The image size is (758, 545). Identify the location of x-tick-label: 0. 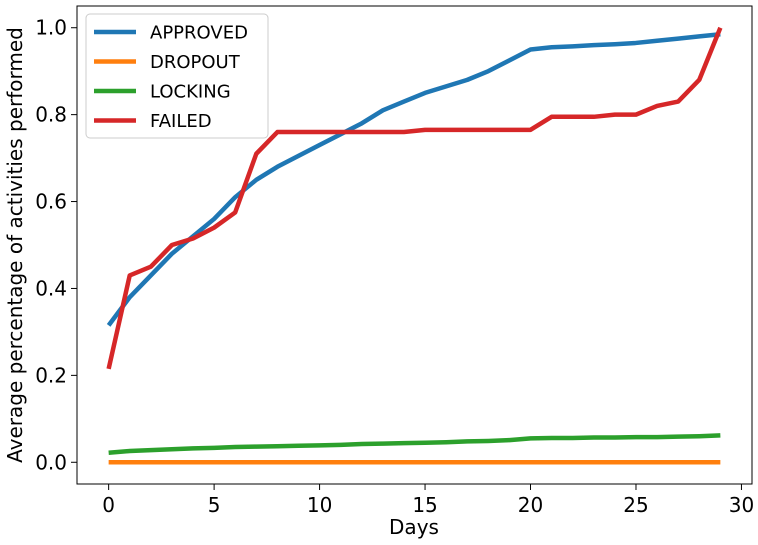
(108, 505).